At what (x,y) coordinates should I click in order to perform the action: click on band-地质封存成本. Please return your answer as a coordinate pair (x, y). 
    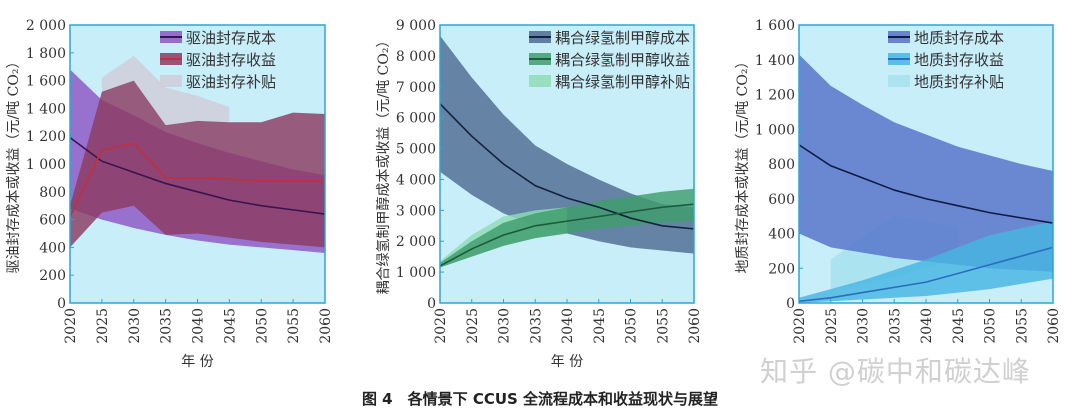
    Looking at the image, I should click on (926, 163).